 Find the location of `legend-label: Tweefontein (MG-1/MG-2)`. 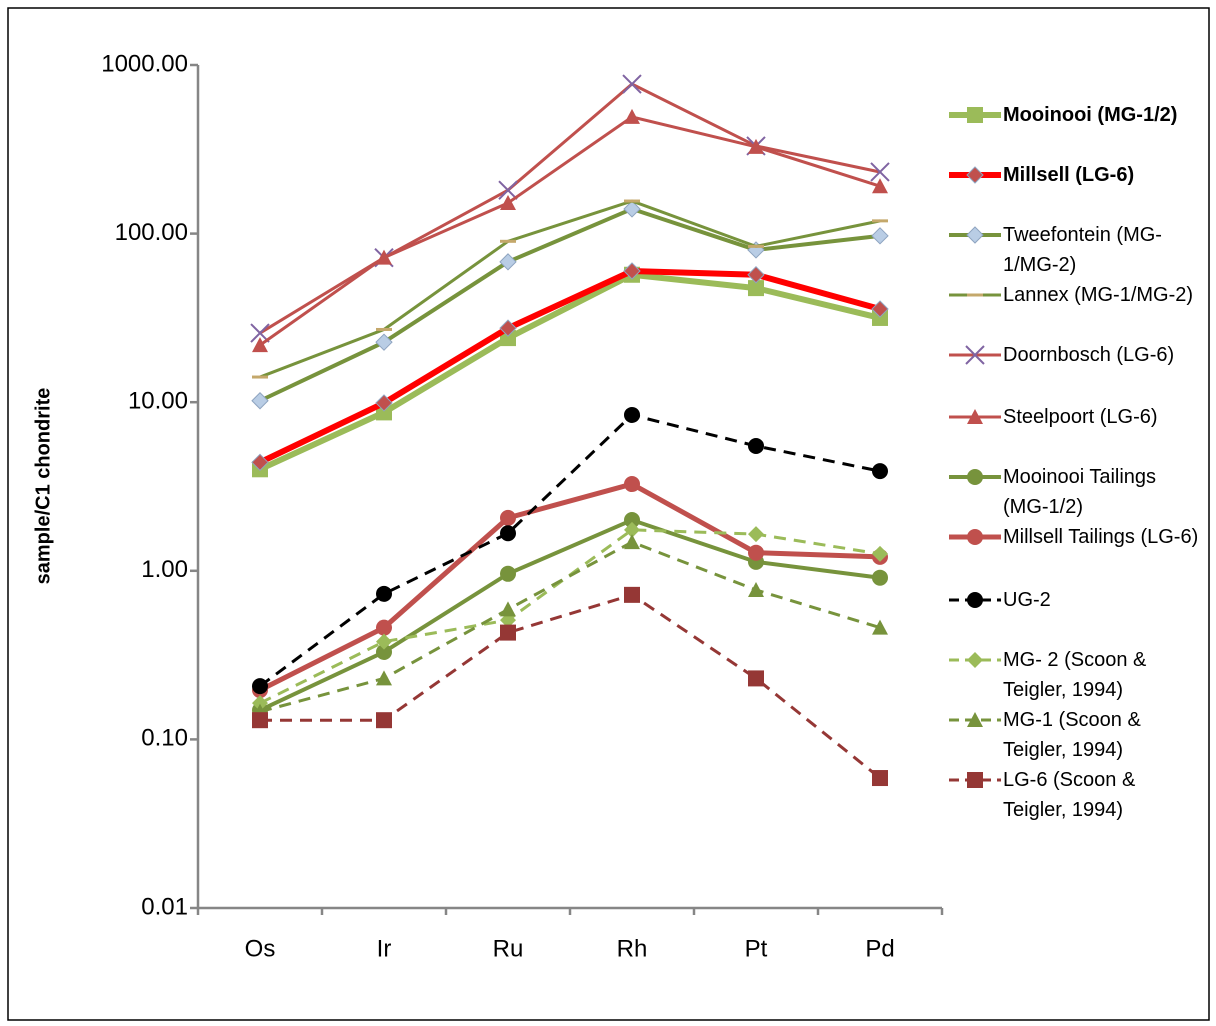

legend-label: Tweefontein (MG-1/MG-2) is located at coordinates (1082, 250).